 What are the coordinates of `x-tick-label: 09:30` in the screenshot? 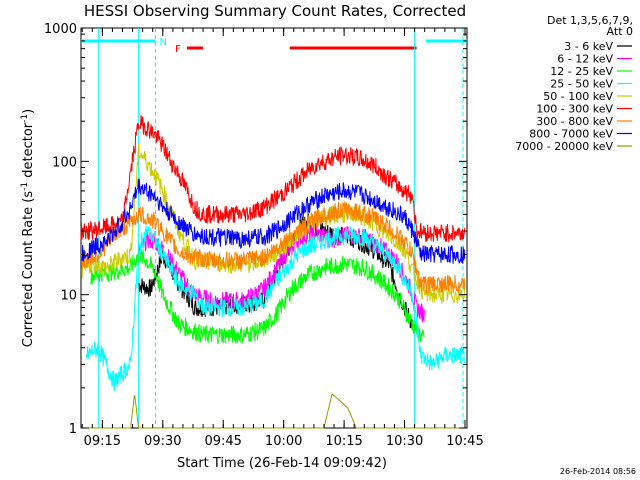 It's located at (162, 441).